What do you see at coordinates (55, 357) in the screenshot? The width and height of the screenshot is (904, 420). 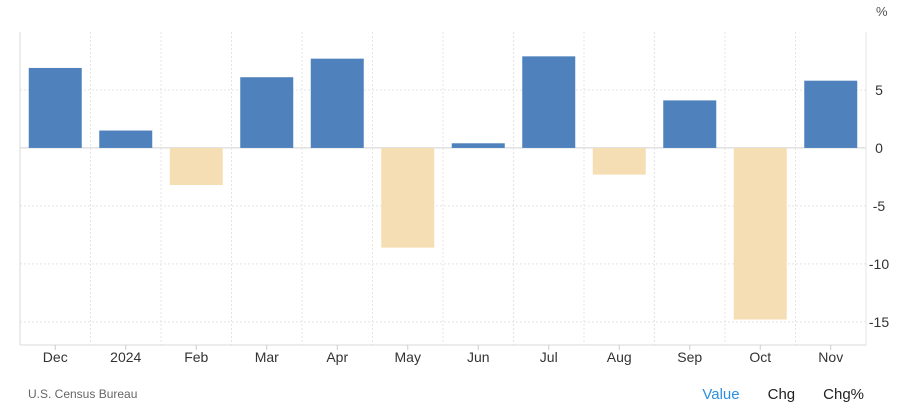 I see `x-tick-label: Dec` at bounding box center [55, 357].